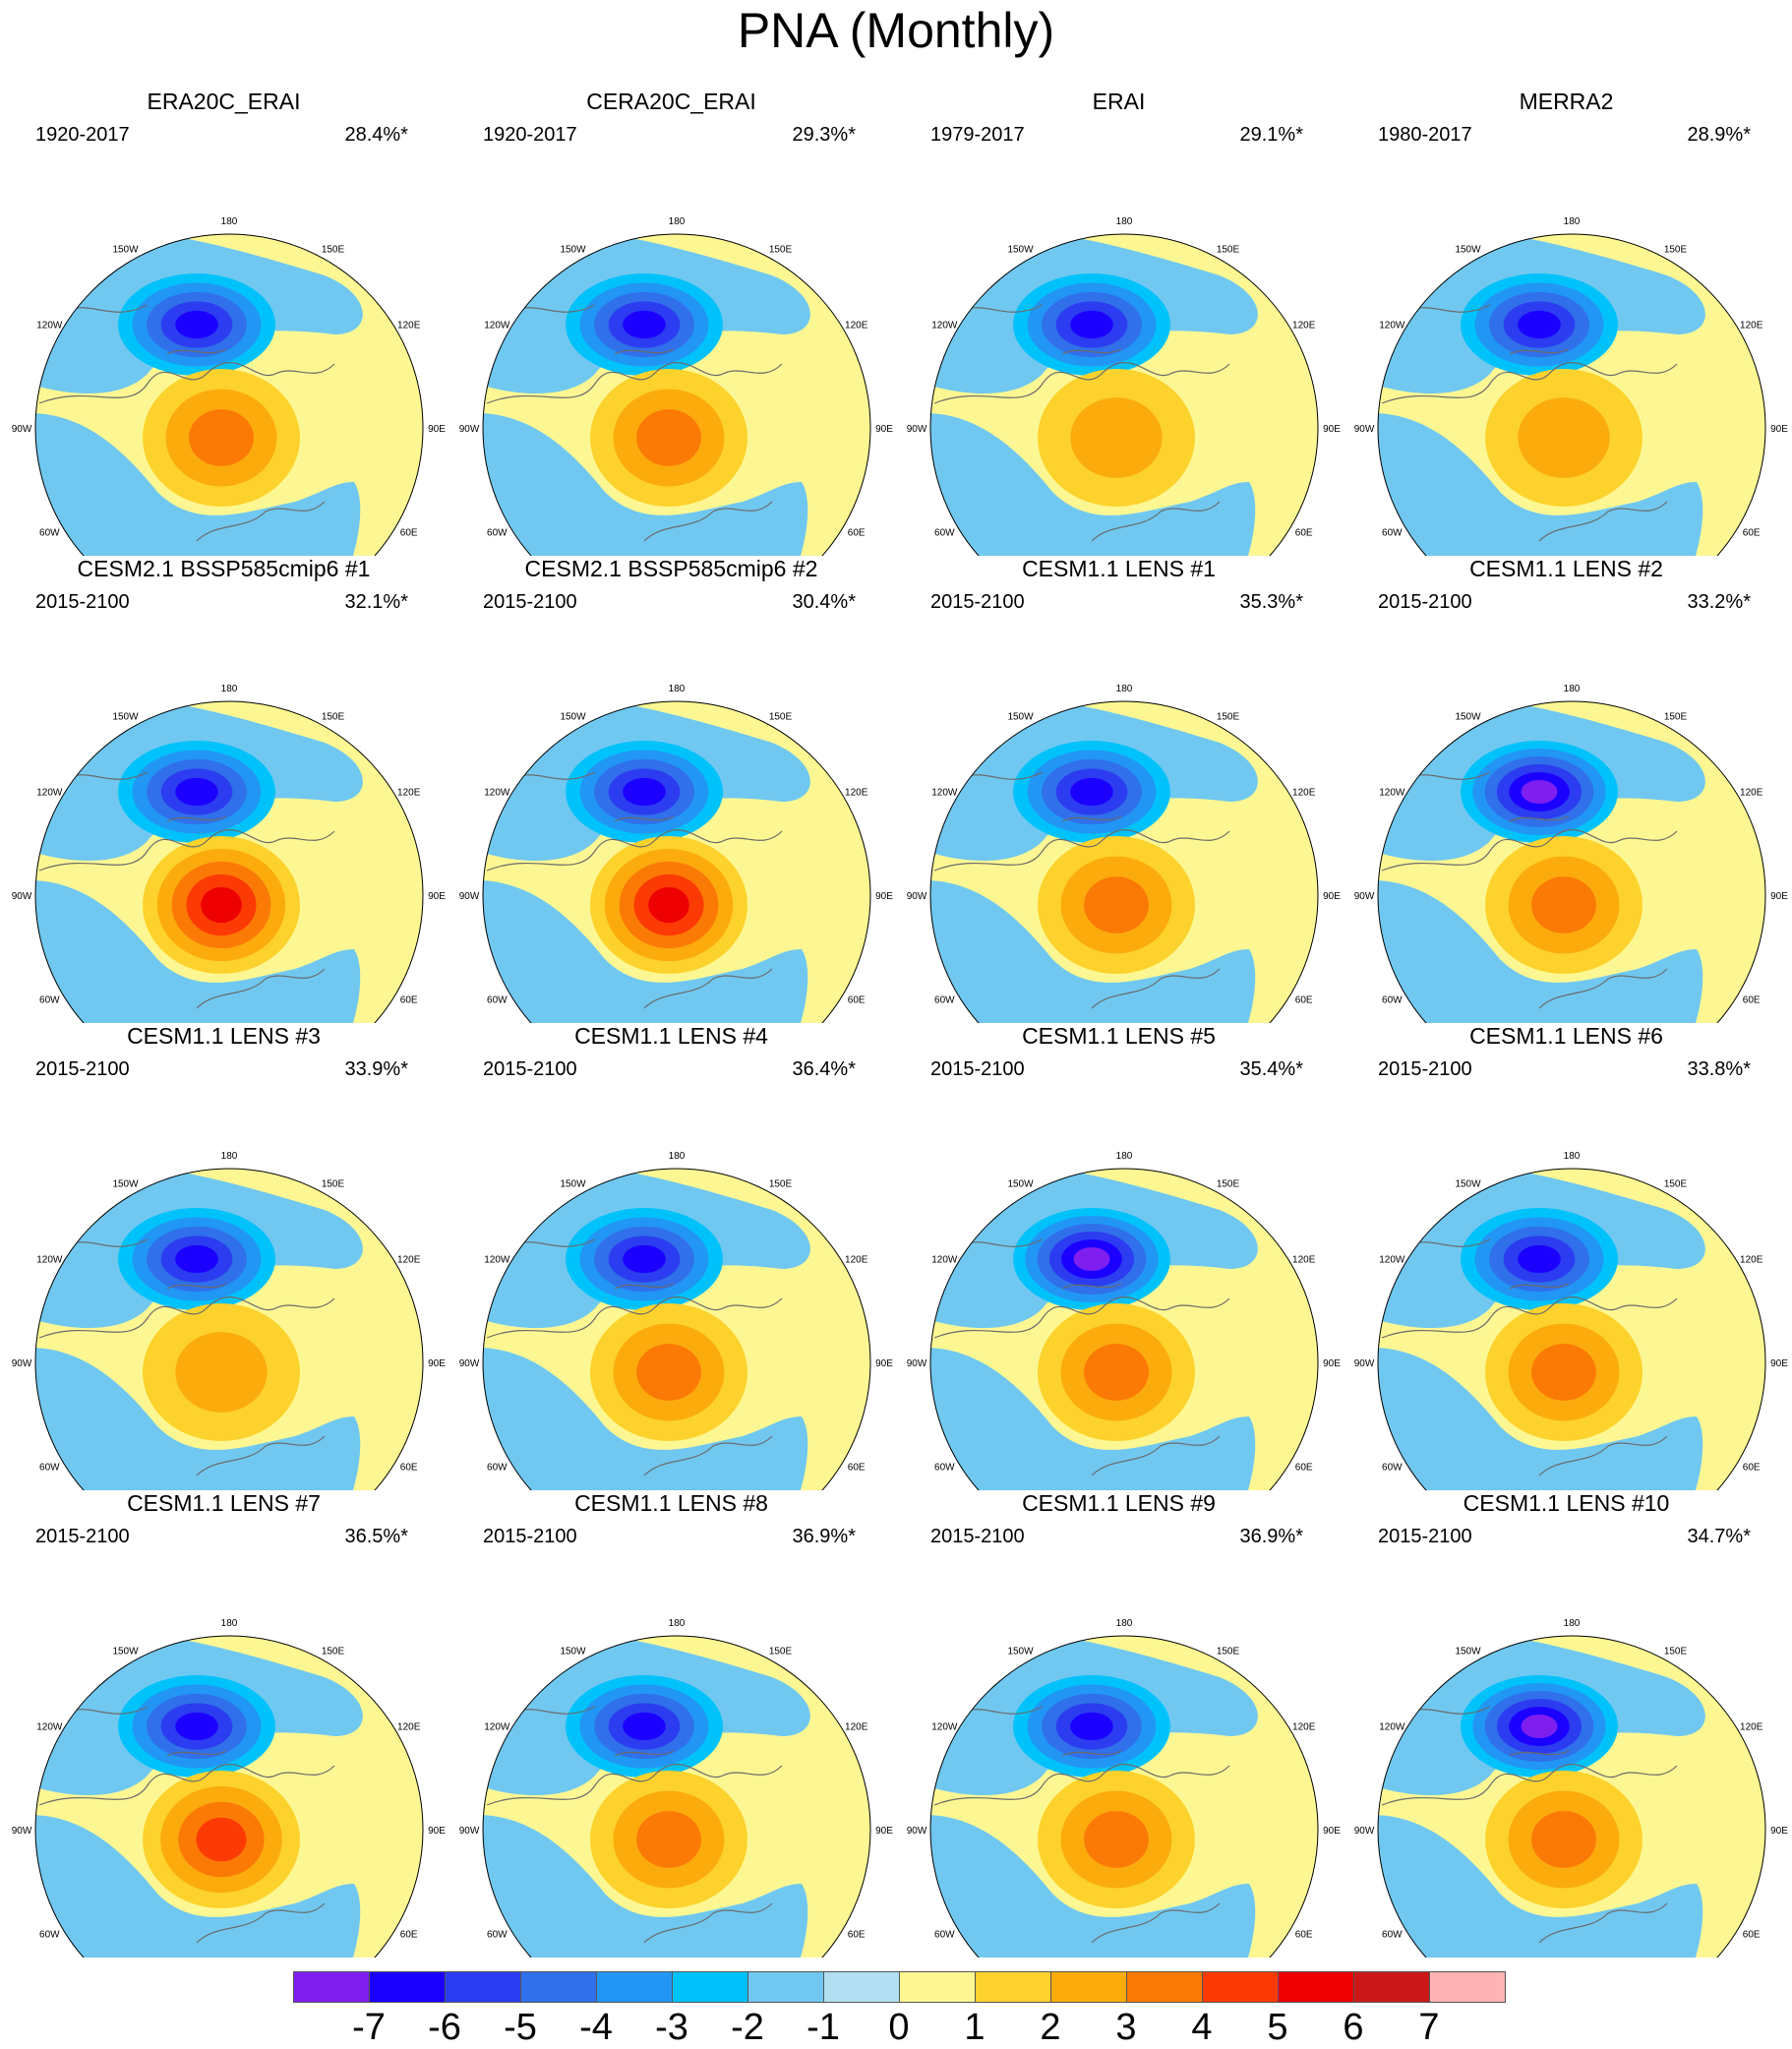 Image resolution: width=1792 pixels, height=2049 pixels. What do you see at coordinates (1119, 101) in the screenshot?
I see `panel-title: ERAI` at bounding box center [1119, 101].